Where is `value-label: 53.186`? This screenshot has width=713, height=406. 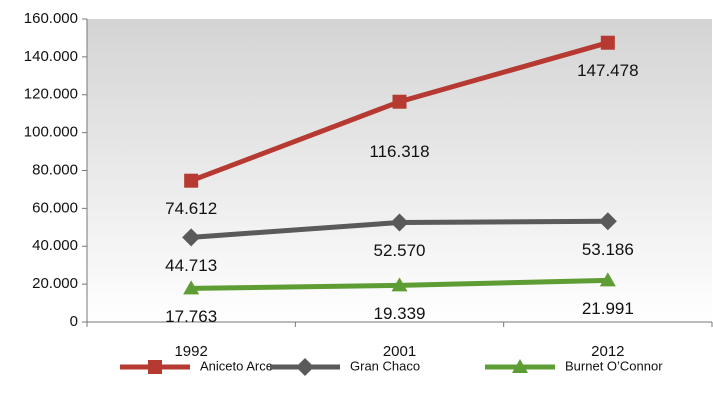 value-label: 53.186 is located at coordinates (608, 249).